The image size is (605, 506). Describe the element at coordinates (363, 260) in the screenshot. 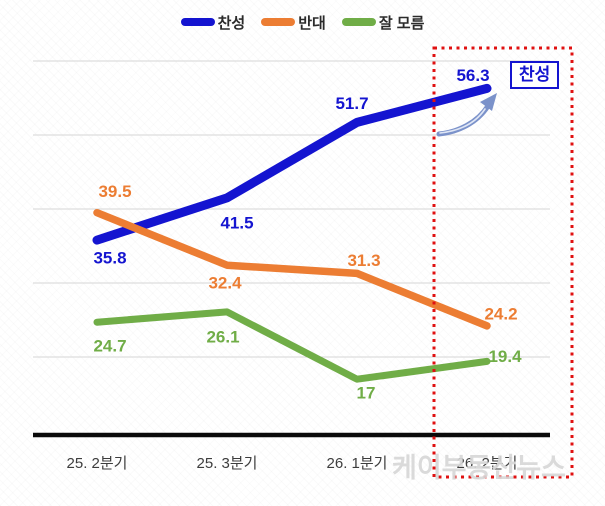

I see `data-label-1-2: 31.3` at that location.